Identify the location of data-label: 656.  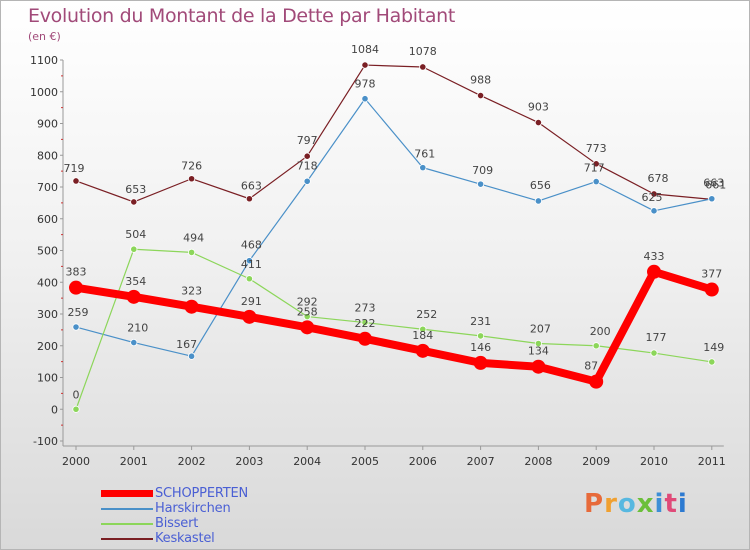
(540, 185).